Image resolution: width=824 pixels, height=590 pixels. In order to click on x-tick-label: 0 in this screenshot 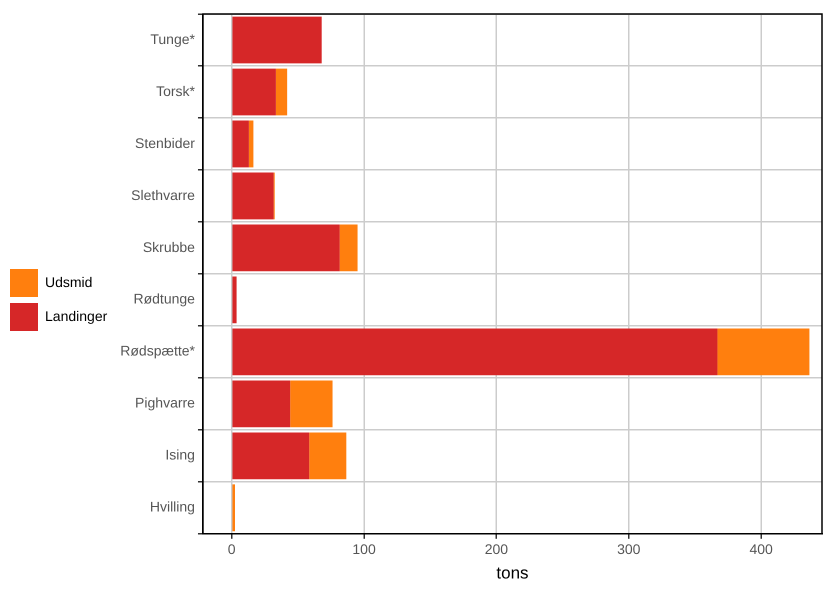, I will do `click(232, 549)`.